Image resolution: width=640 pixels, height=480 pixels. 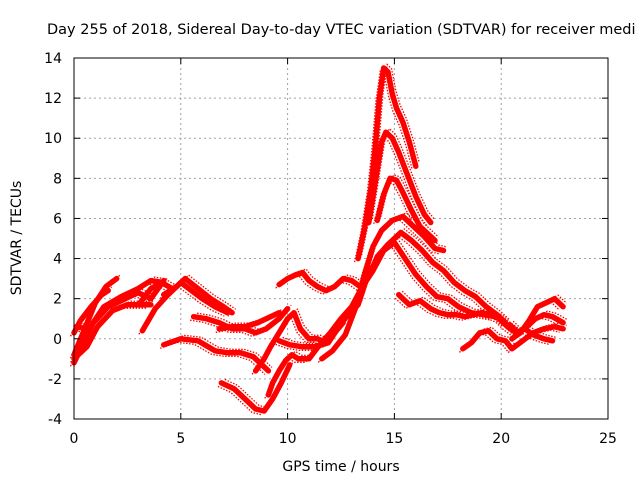 I want to click on y-tick-label: 12, so click(x=53, y=99).